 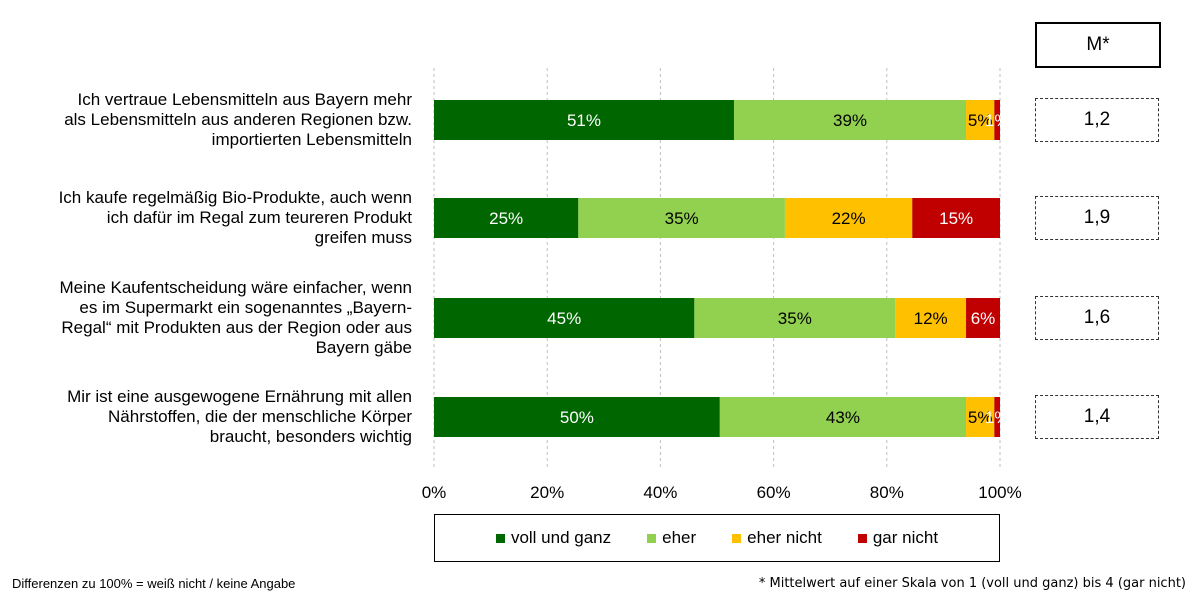 I want to click on category-label-line: Nährstoffen, die der menschliche Körper, so click(x=260, y=416).